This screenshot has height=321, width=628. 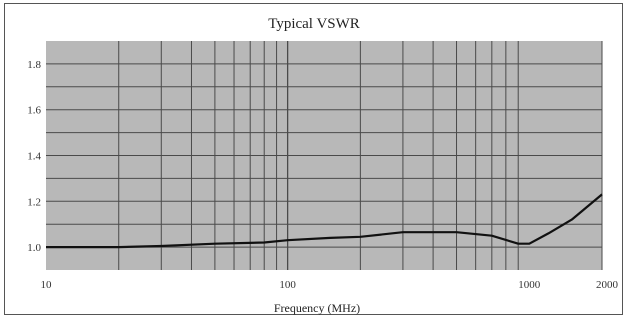 What do you see at coordinates (314, 24) in the screenshot?
I see `chart-title: Typical VSWR` at bounding box center [314, 24].